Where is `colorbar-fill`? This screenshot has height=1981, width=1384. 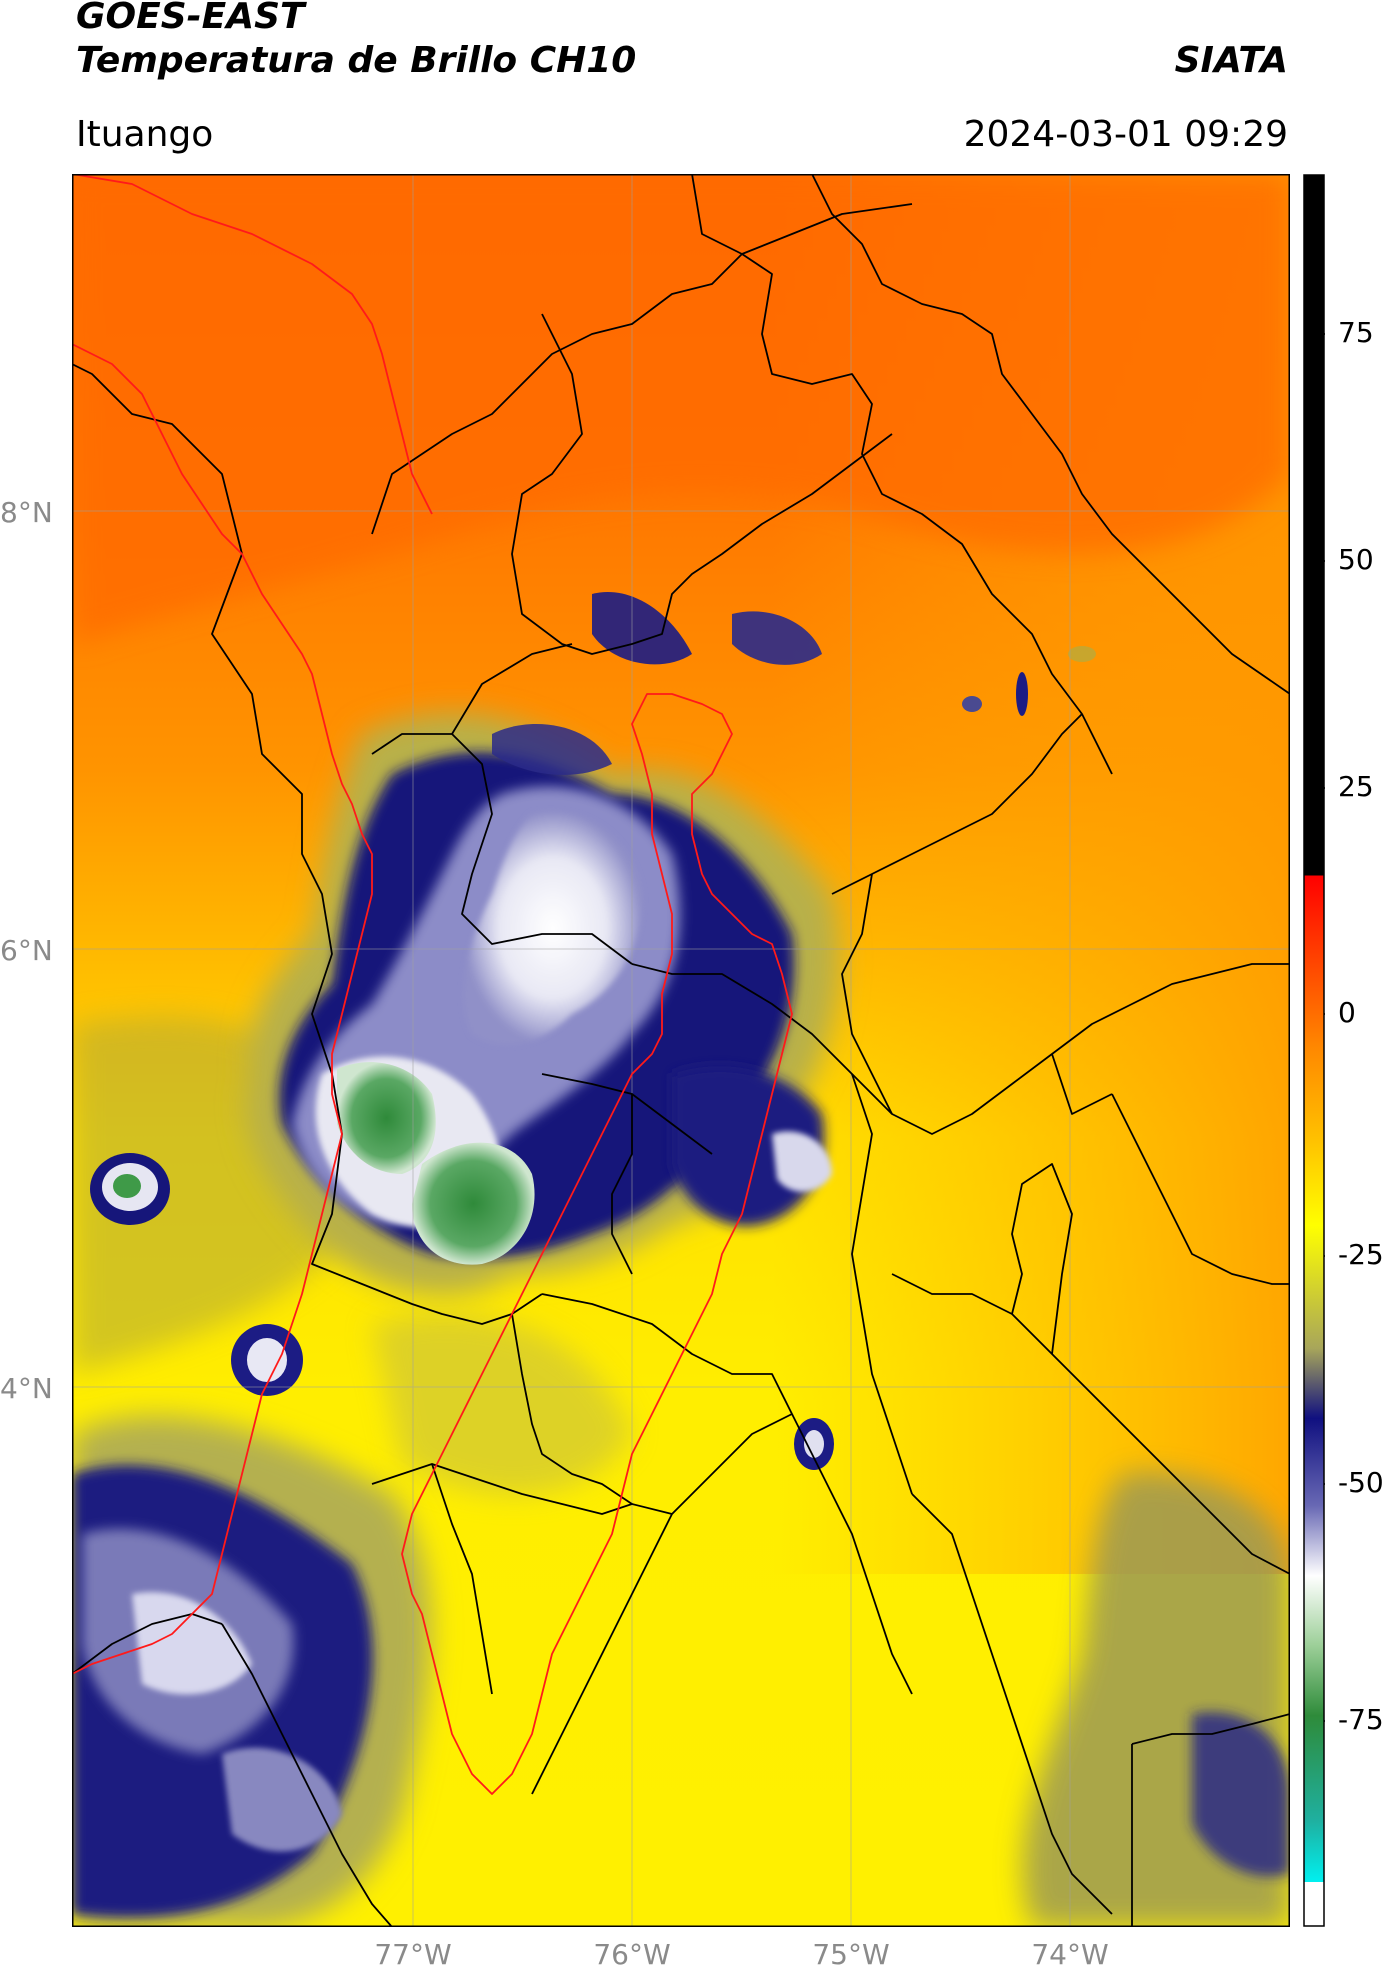 colorbar-fill is located at coordinates (1314, 1050).